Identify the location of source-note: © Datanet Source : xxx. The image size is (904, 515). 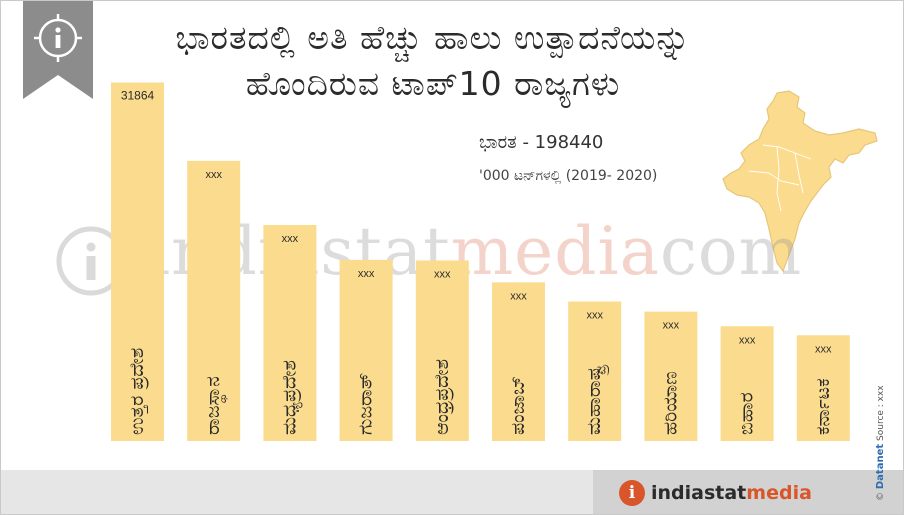
(880, 443).